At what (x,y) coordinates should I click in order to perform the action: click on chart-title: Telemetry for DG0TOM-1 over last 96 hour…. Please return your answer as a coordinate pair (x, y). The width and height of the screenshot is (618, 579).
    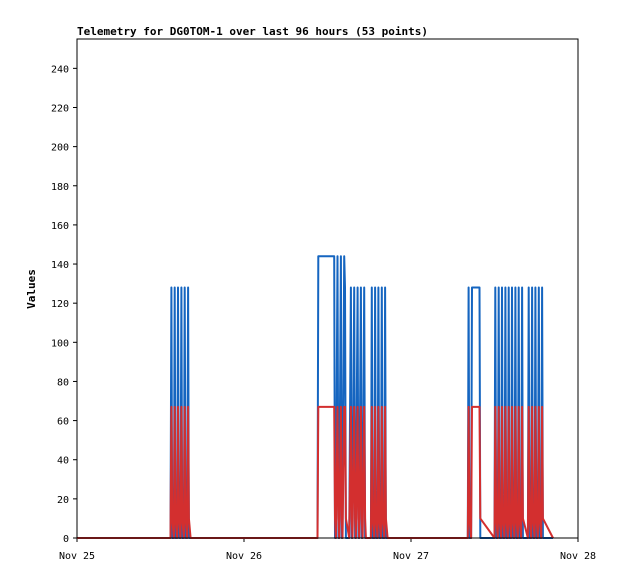
    Looking at the image, I should click on (252, 31).